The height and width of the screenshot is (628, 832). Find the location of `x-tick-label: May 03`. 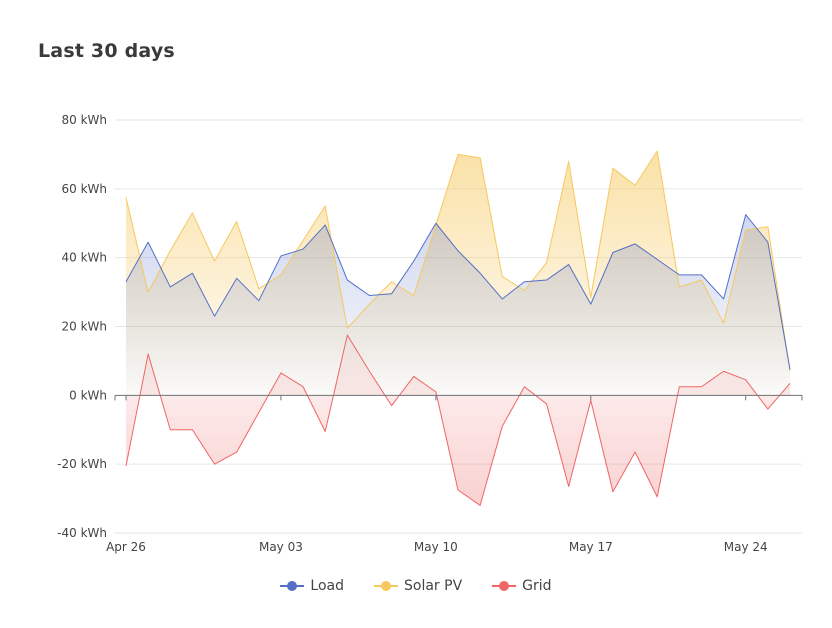

x-tick-label: May 03 is located at coordinates (281, 547).